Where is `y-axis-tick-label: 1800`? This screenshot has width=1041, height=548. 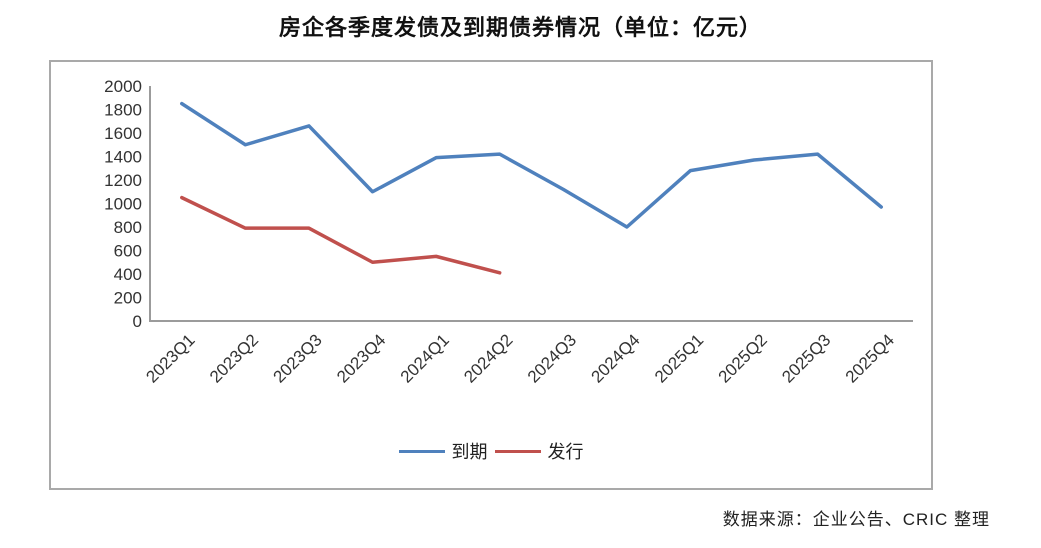
y-axis-tick-label: 1800 is located at coordinates (123, 110).